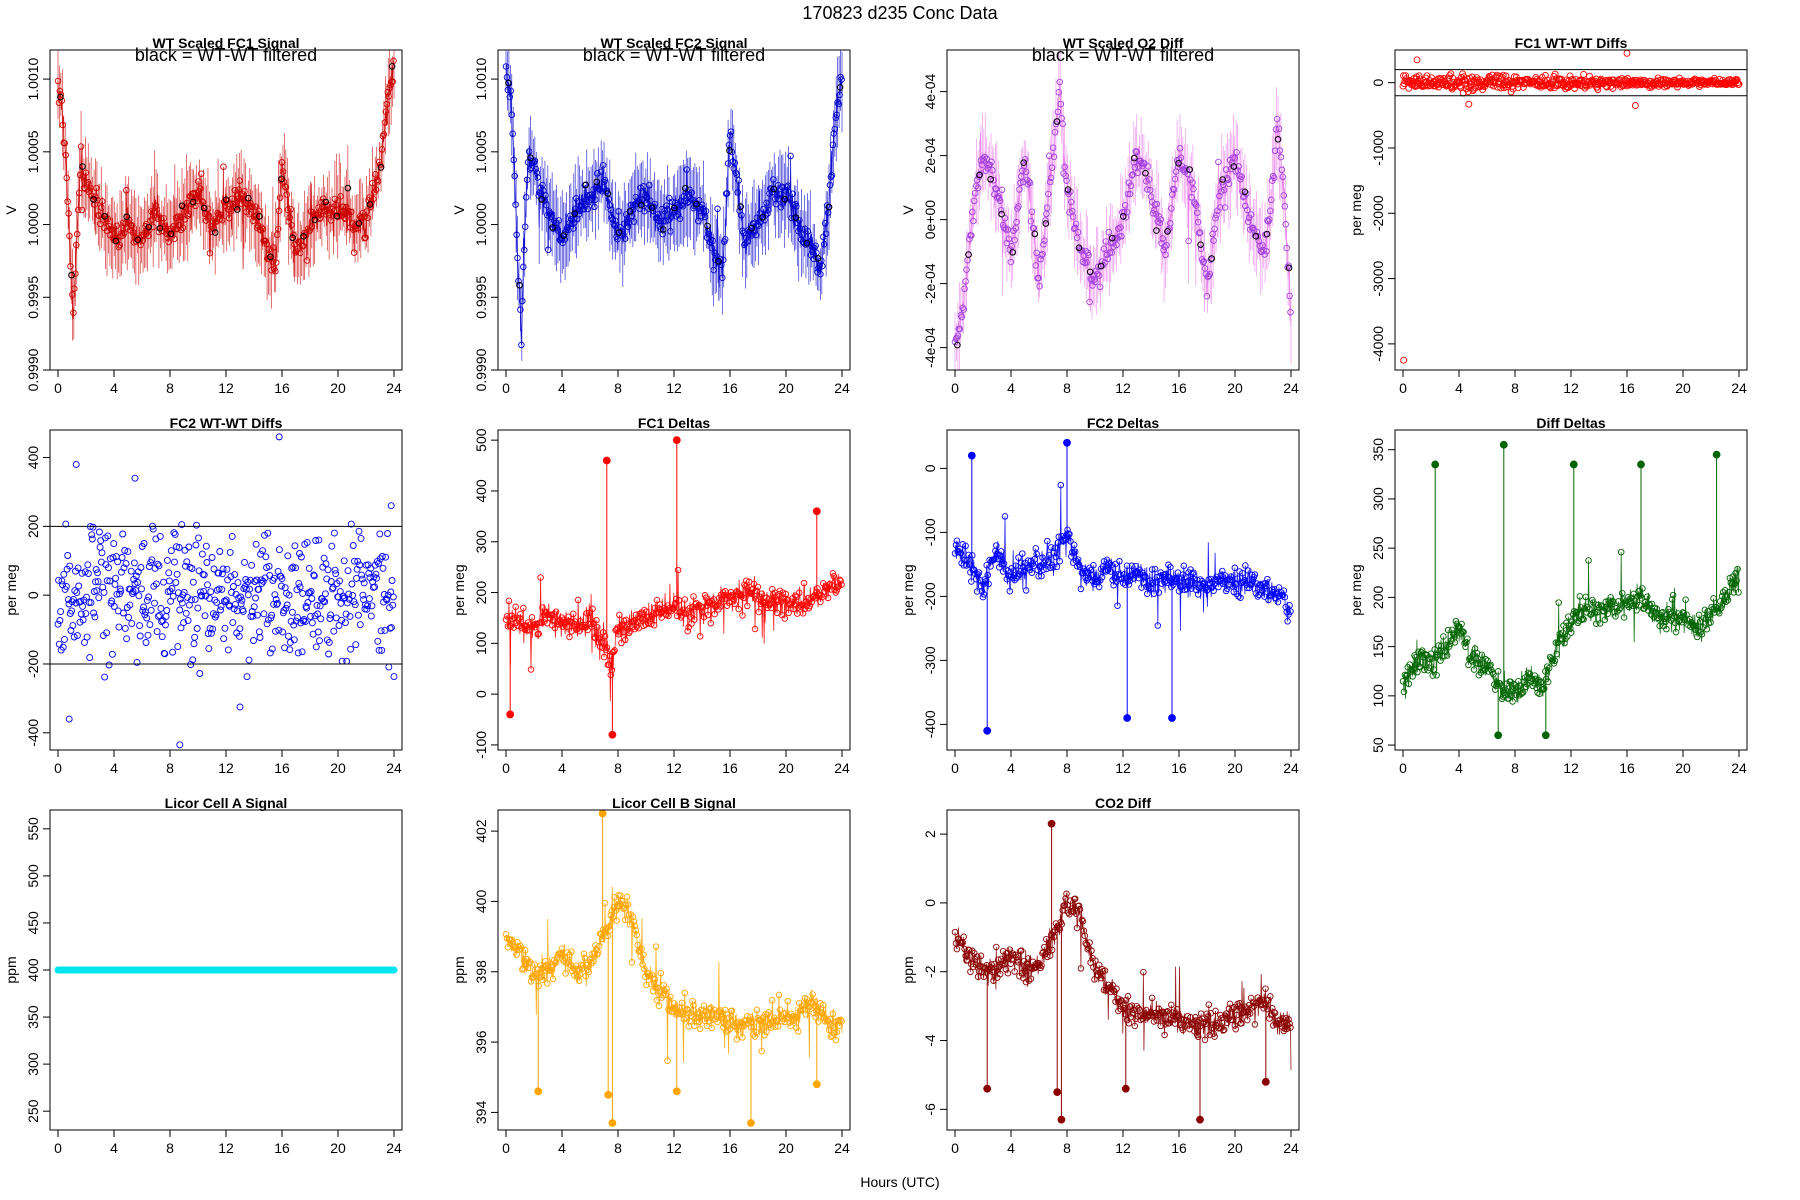  What do you see at coordinates (1417, 60) in the screenshot?
I see `outlier-point` at bounding box center [1417, 60].